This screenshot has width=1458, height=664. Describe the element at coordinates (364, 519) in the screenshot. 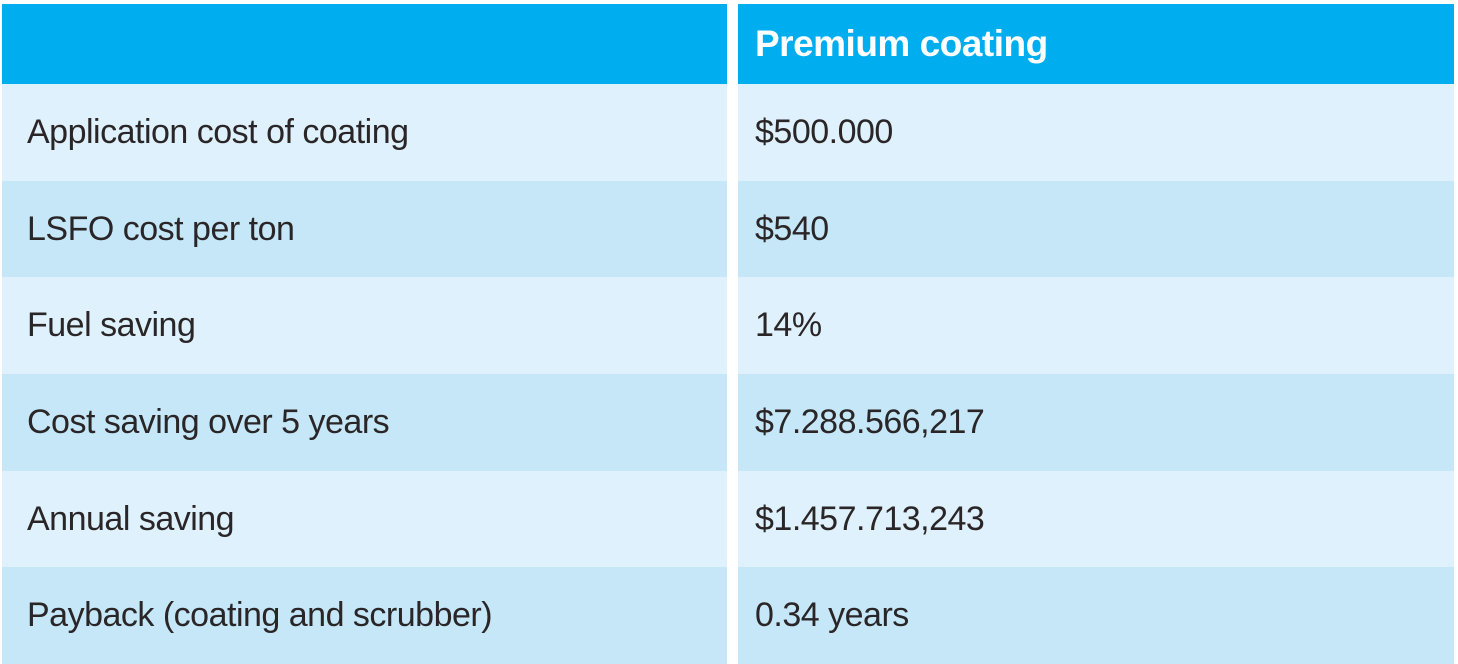

I see `row-label: Annual saving` at that location.